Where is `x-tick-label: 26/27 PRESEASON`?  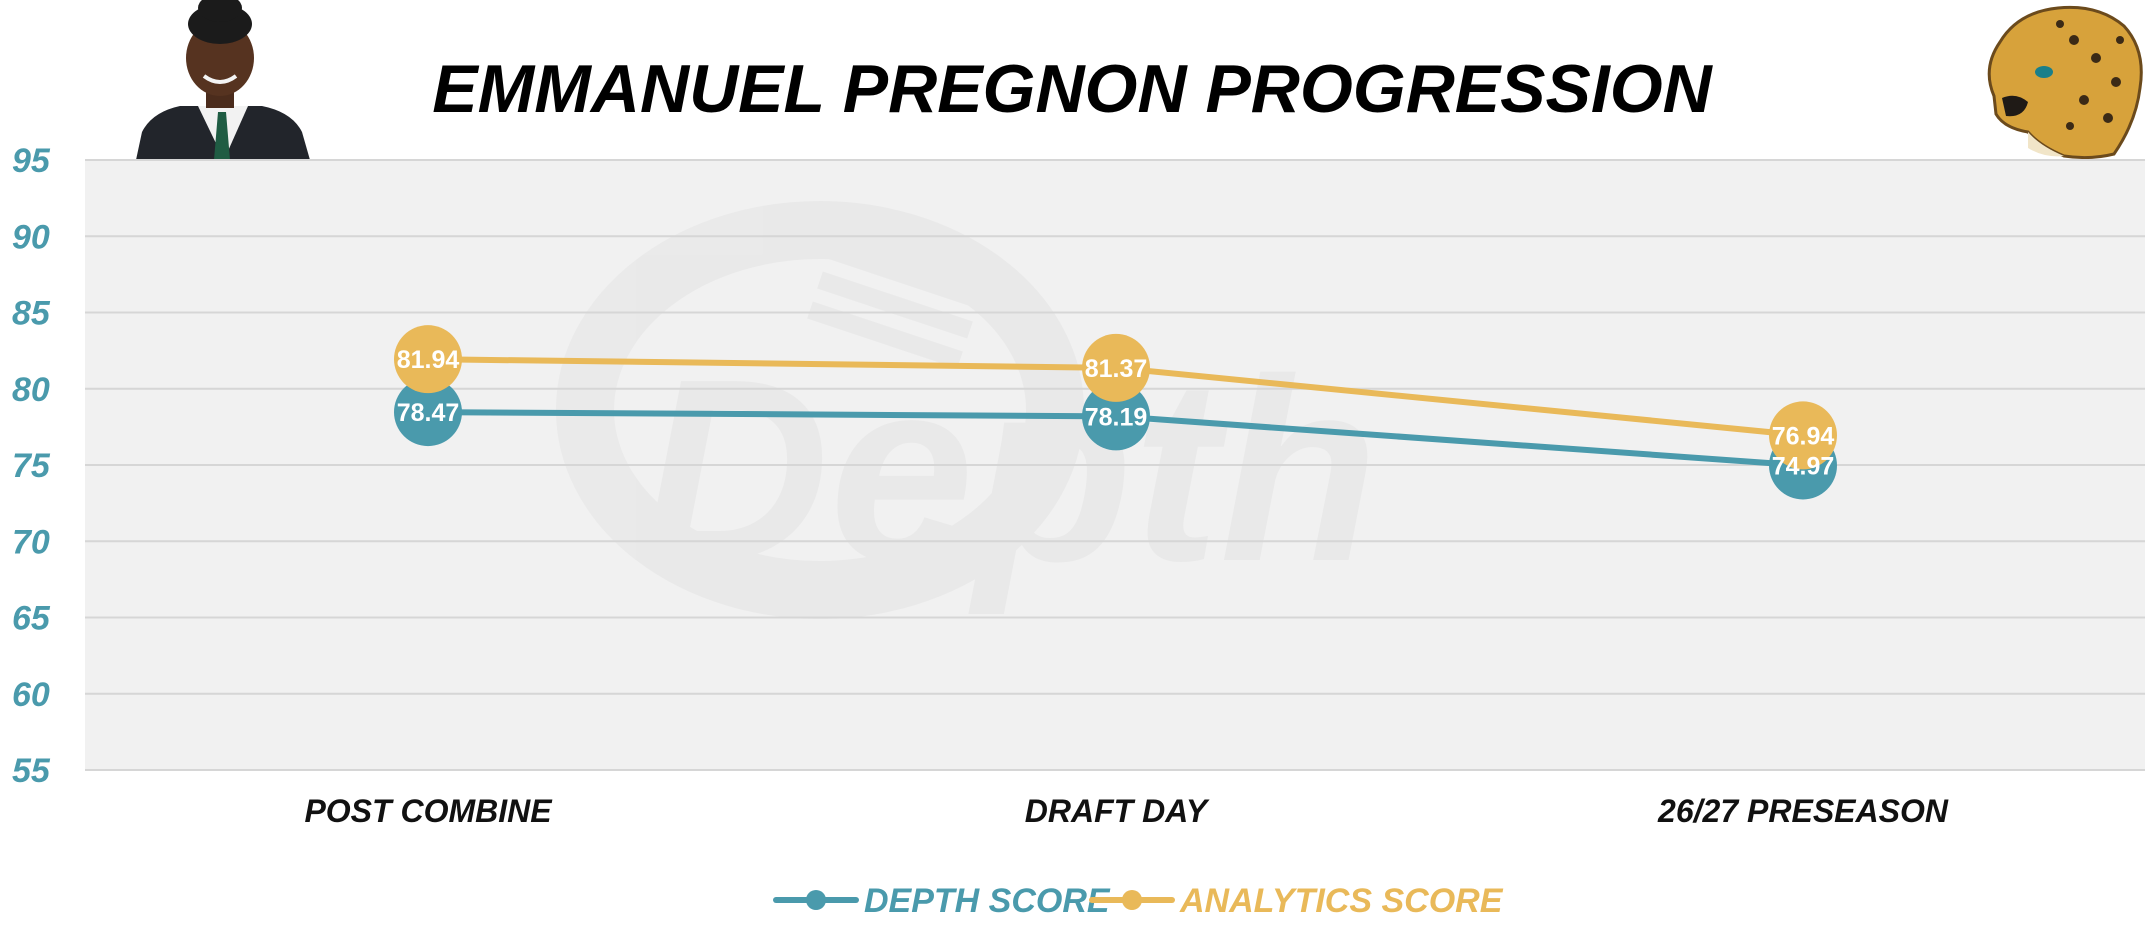
x-tick-label: 26/27 PRESEASON is located at coordinates (1803, 811).